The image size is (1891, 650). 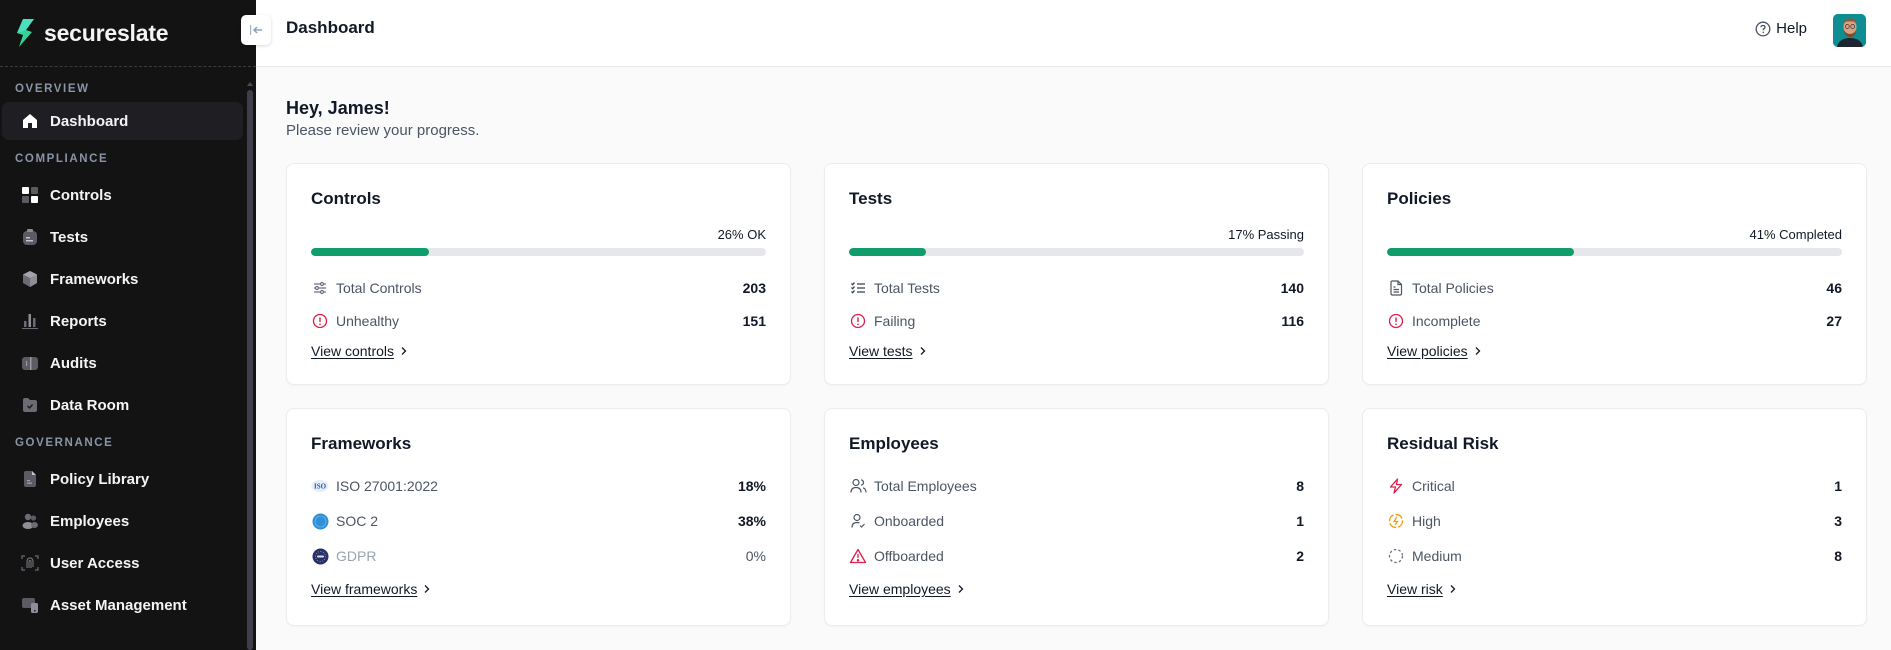 What do you see at coordinates (1443, 443) in the screenshot?
I see `card-title: Residual Risk` at bounding box center [1443, 443].